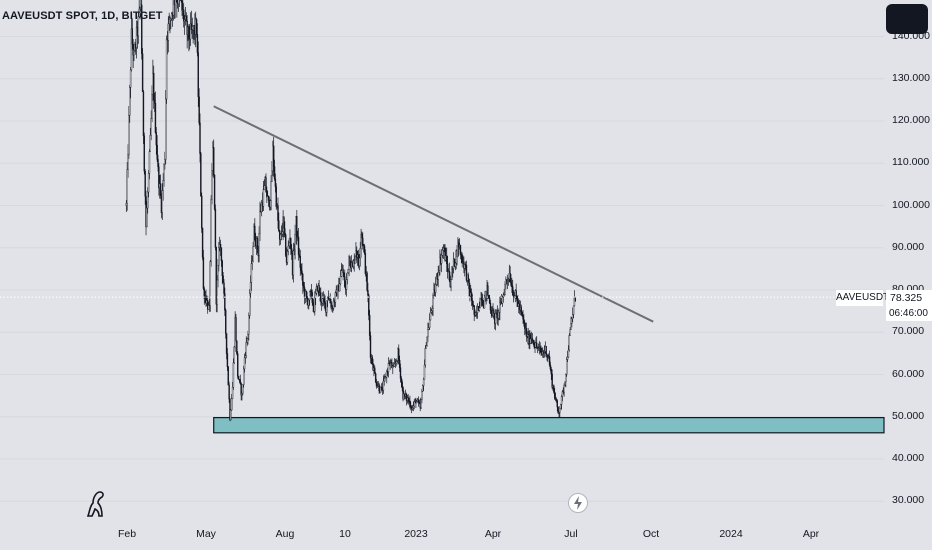  What do you see at coordinates (82, 16) in the screenshot?
I see `chart-title: AAVEUSDT SPOT, 1D, BITGET` at bounding box center [82, 16].